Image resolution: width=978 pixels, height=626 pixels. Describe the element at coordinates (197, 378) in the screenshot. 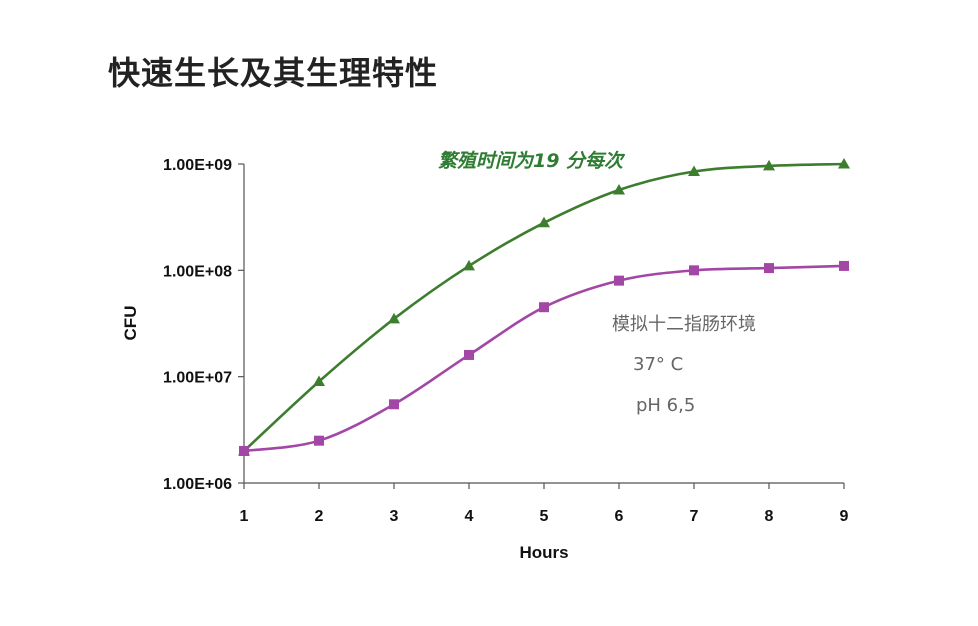

I see `y-tick-label: 1.00E+07` at that location.